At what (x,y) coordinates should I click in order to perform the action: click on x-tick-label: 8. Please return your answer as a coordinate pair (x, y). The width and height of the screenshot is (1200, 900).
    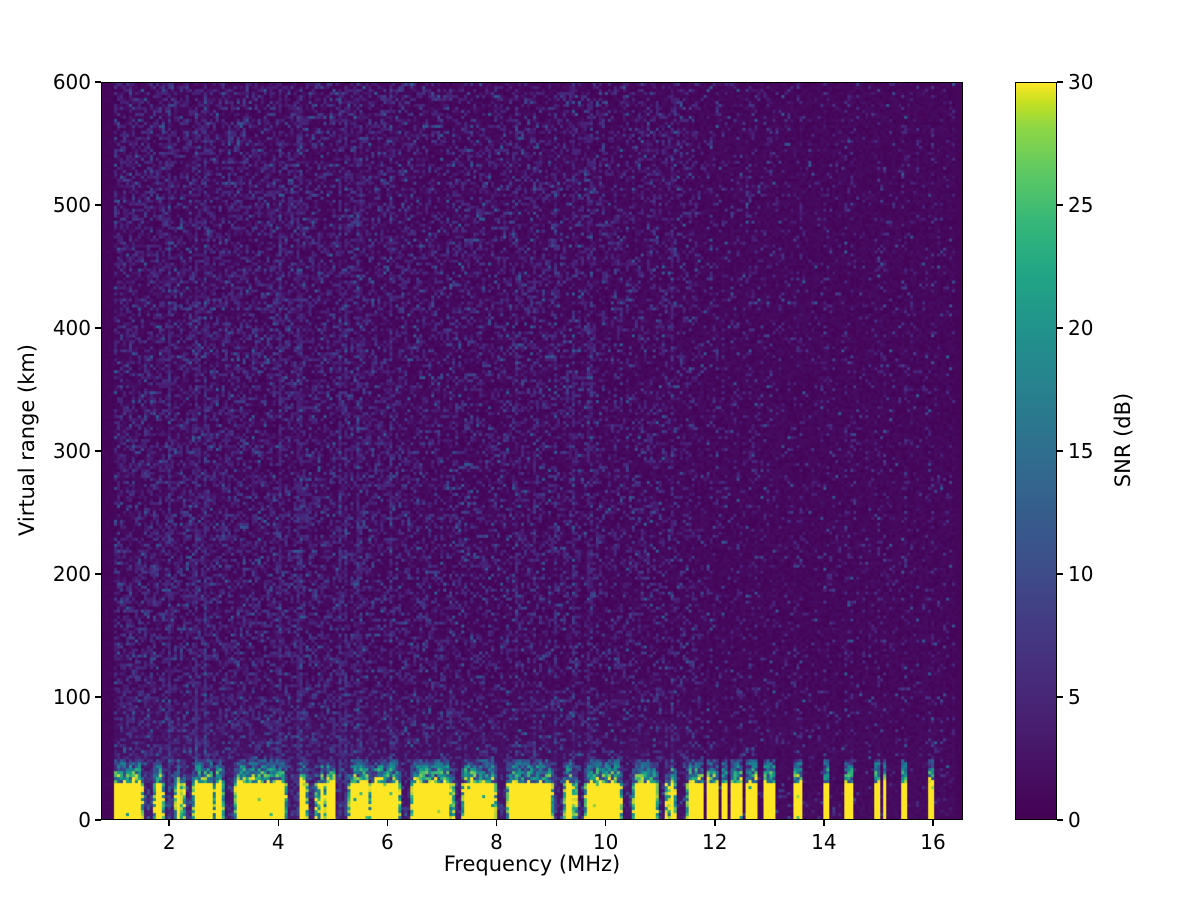
    Looking at the image, I should click on (496, 842).